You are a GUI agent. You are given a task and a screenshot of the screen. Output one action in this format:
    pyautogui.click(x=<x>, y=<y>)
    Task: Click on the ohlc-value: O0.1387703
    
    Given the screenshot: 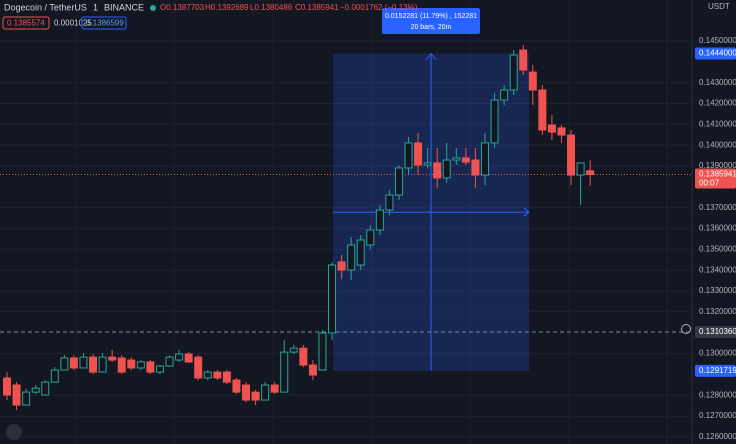 What is the action you would take?
    pyautogui.click(x=182, y=7)
    